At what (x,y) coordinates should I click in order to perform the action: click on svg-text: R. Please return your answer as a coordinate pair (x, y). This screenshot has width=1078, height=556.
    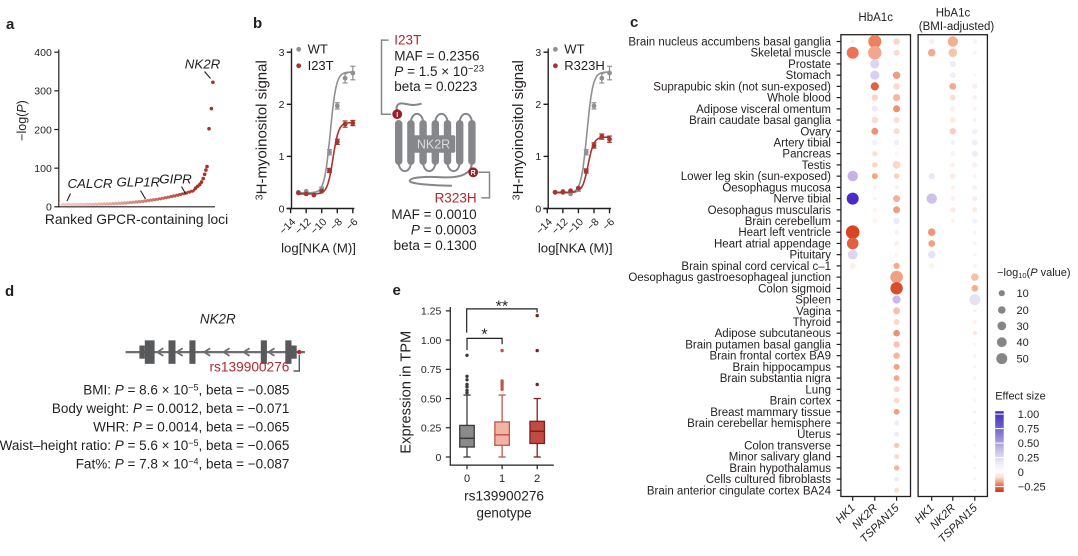
    Looking at the image, I should click on (473, 173).